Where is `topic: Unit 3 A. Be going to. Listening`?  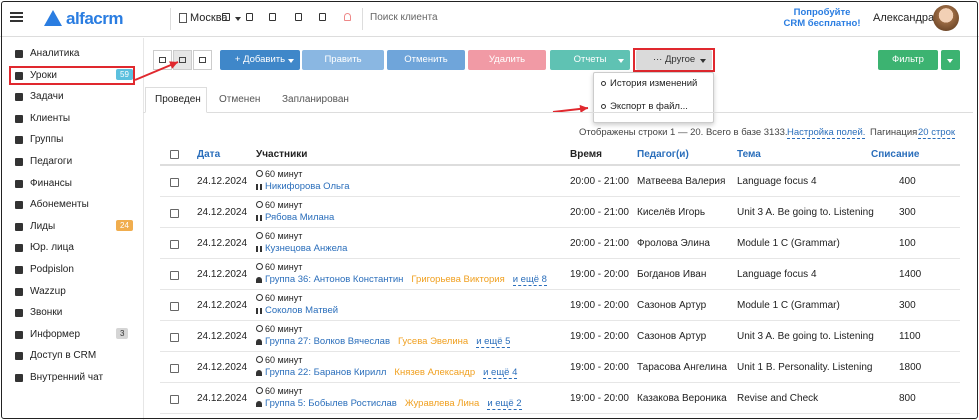
topic: Unit 3 A. Be going to. Listening is located at coordinates (805, 212).